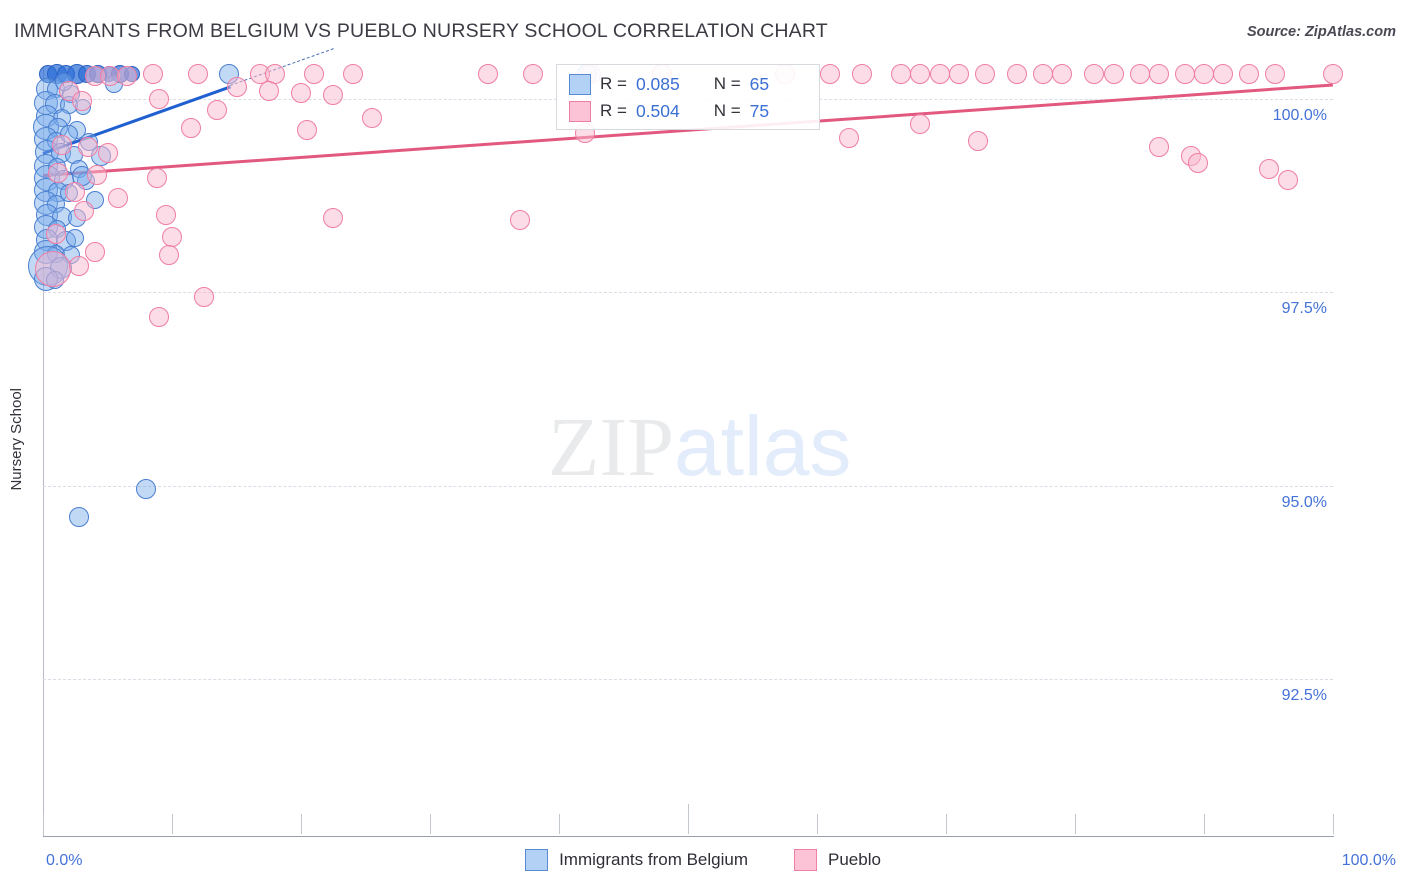 The image size is (1406, 892). I want to click on y-tick-label-2: 95.0%, so click(1304, 502).